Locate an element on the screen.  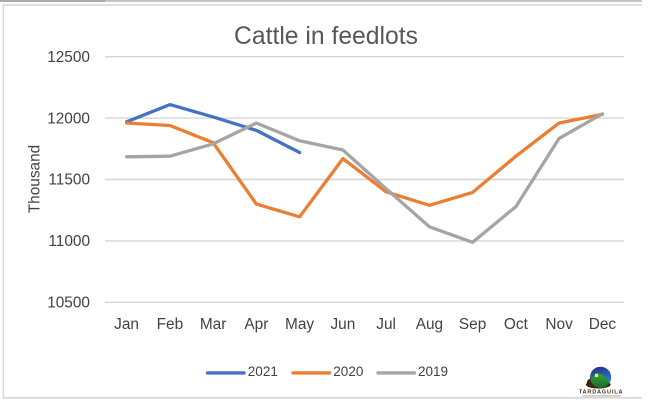
svg-text: 2021 is located at coordinates (263, 371).